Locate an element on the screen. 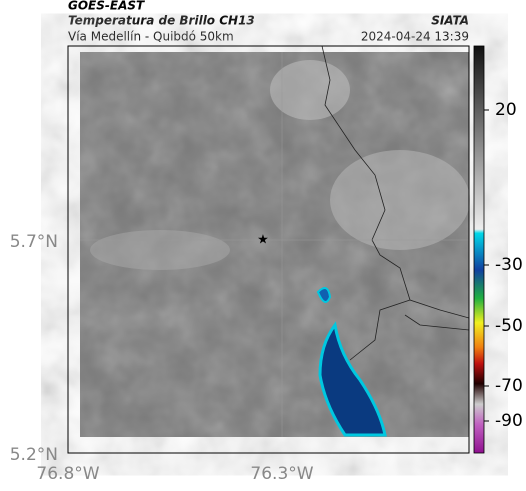 This screenshot has width=526, height=491. product: Temperatura de Brillo CH13 is located at coordinates (161, 21).